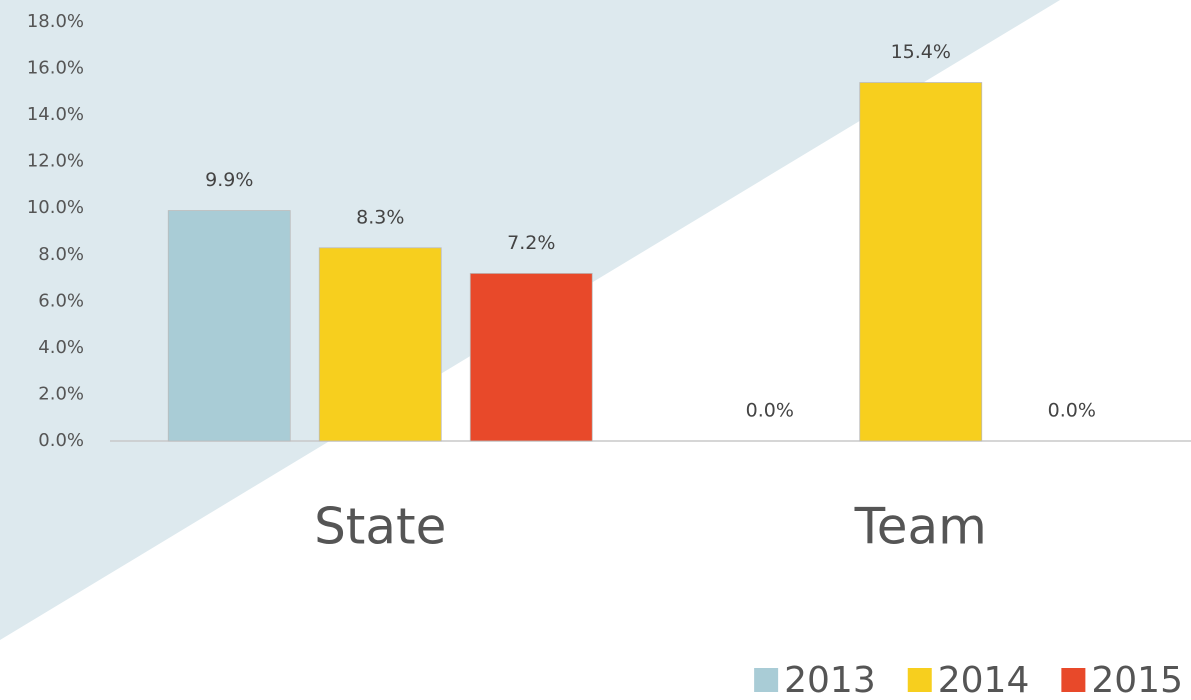 The width and height of the screenshot is (1191, 700). Describe the element at coordinates (984, 680) in the screenshot. I see `legend-label: 2014` at that location.